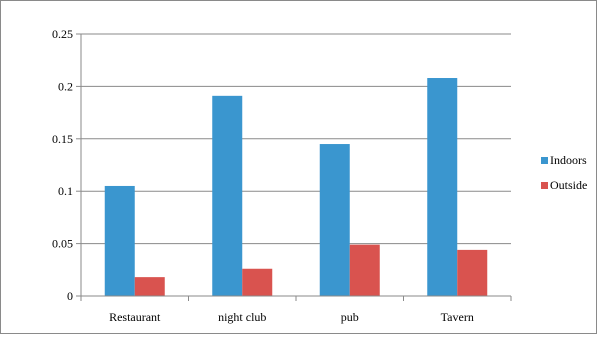 Image resolution: width=597 pixels, height=338 pixels. What do you see at coordinates (62, 139) in the screenshot?
I see `y-tick-label: 0.15` at bounding box center [62, 139].